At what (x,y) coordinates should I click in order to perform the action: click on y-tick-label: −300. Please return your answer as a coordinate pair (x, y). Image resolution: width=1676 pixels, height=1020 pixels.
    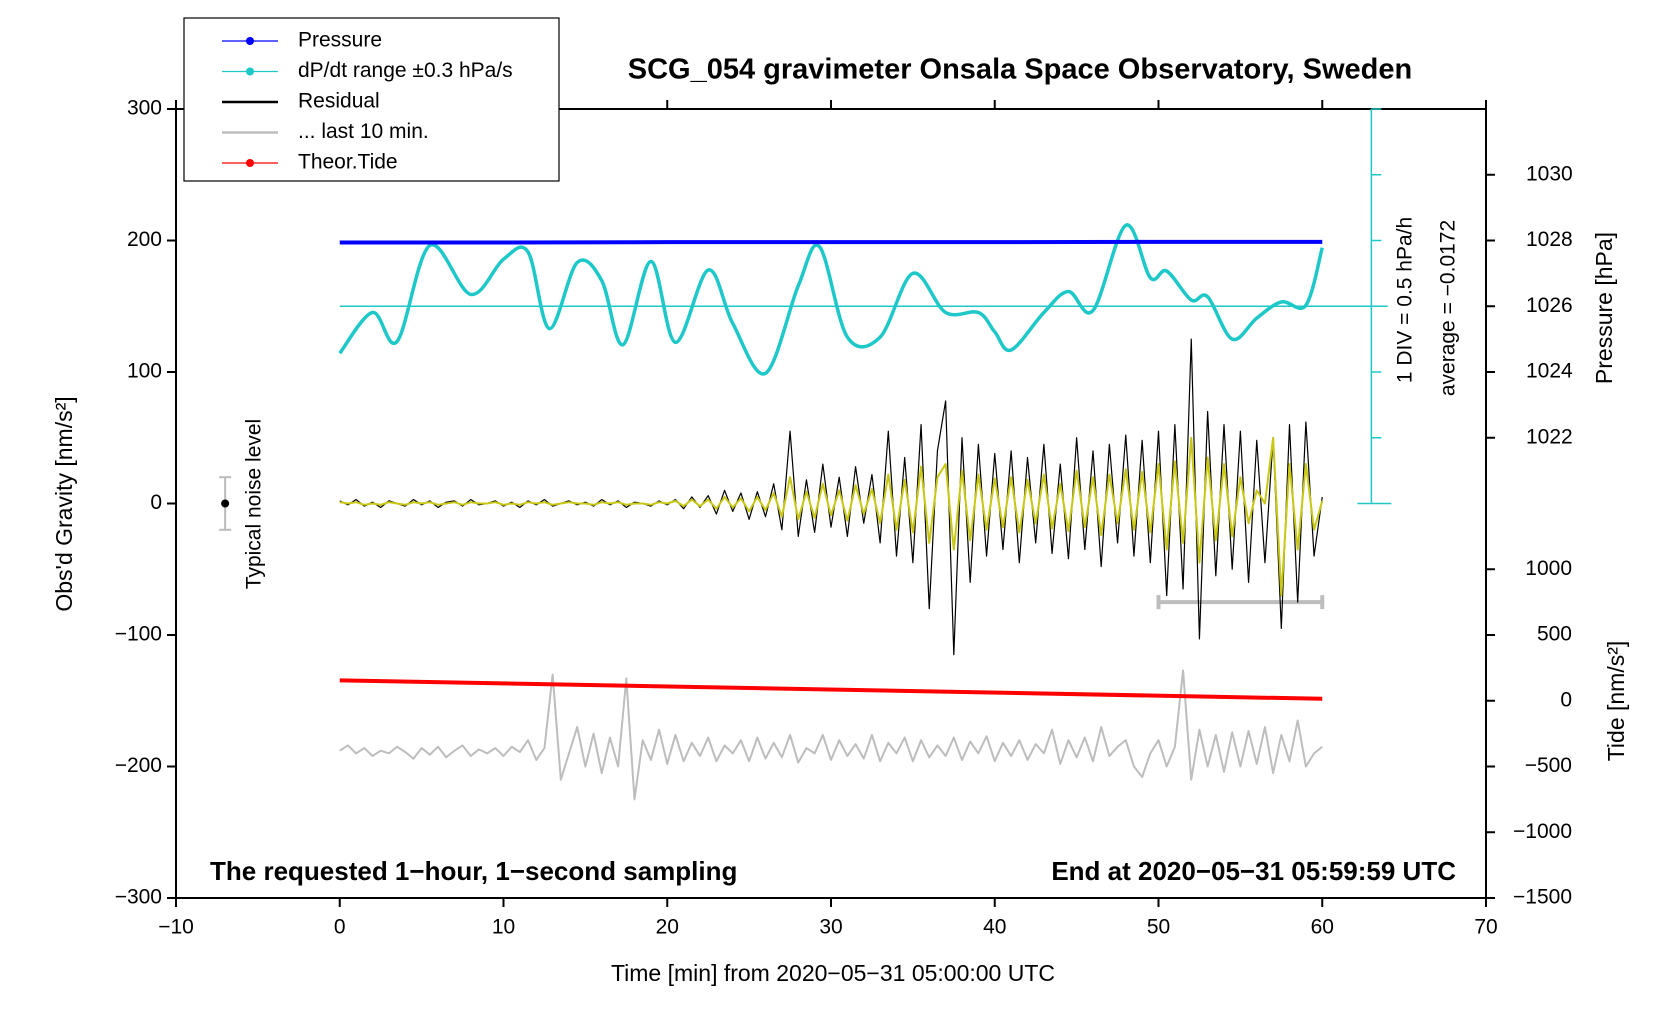
    Looking at the image, I should click on (138, 897).